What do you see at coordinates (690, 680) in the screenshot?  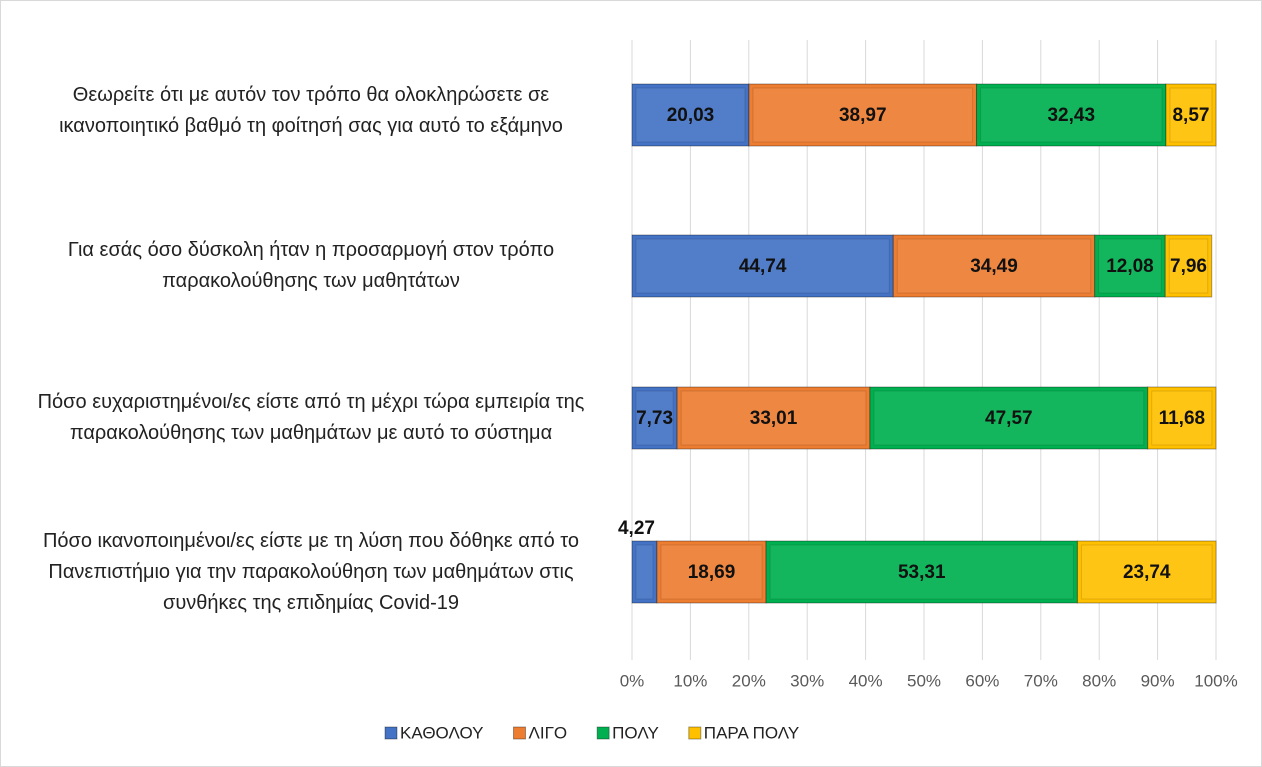 I see `x-tick-label: 10%` at bounding box center [690, 680].